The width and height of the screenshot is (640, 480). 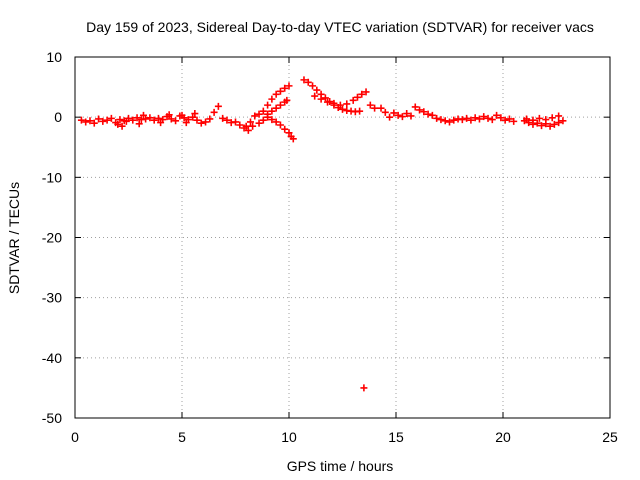 What do you see at coordinates (52, 177) in the screenshot?
I see `y-tick-label: -10` at bounding box center [52, 177].